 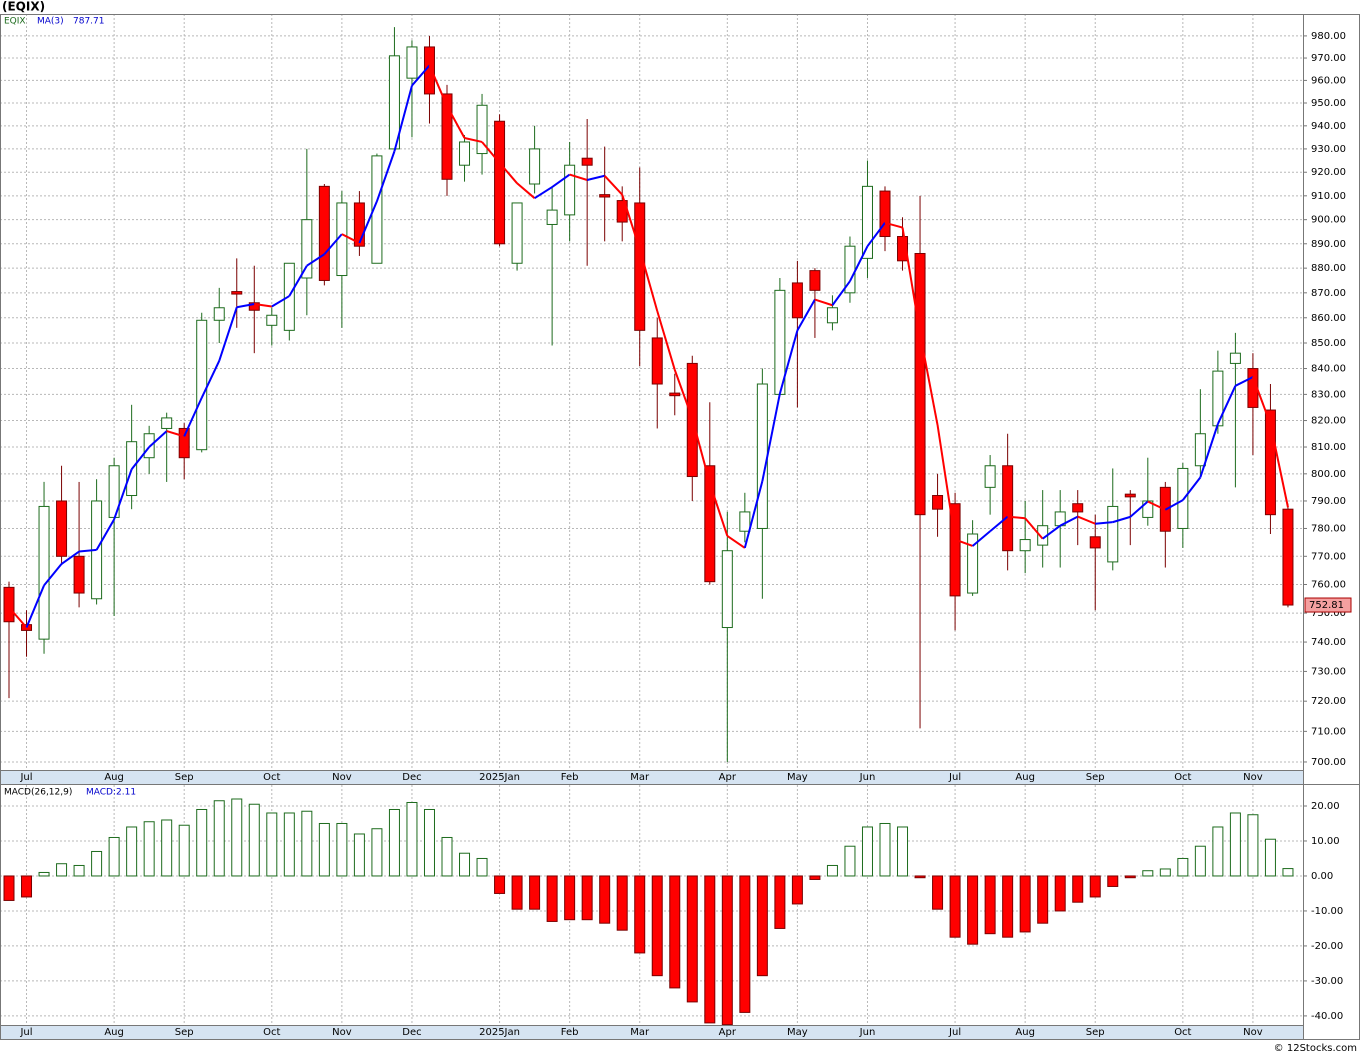 What do you see at coordinates (1328, 394) in the screenshot?
I see `y-tick-label: 830.00` at bounding box center [1328, 394].